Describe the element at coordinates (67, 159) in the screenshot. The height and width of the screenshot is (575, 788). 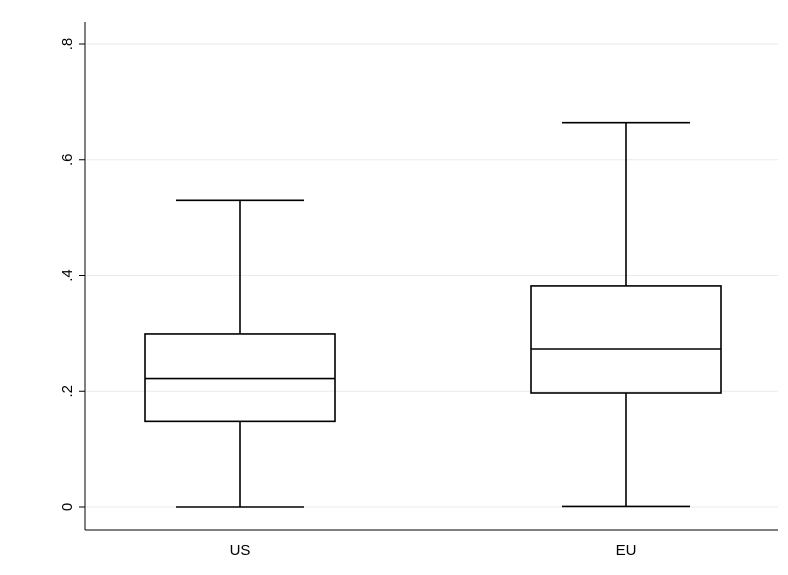
I see `y-tick-label: .6` at that location.